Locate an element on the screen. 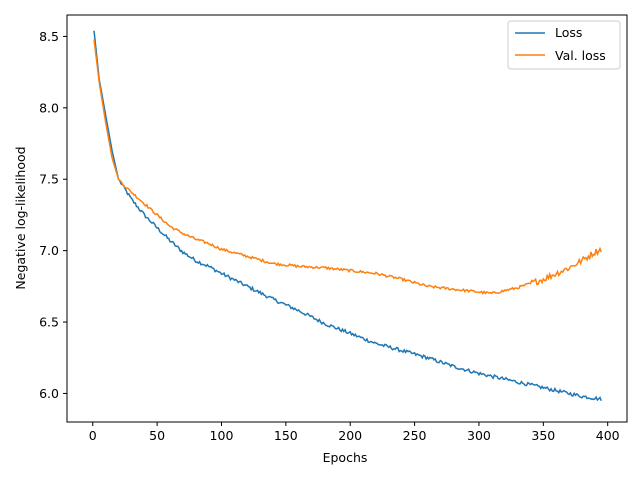 The width and height of the screenshot is (640, 480). x-tick-label: 50 is located at coordinates (157, 435).